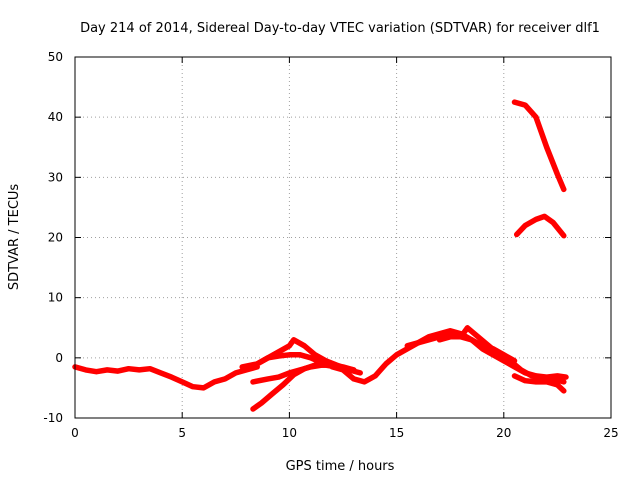  Describe the element at coordinates (344, 433) in the screenshot. I see `x-tick-labels: 0 5 10 15 20 25` at that location.